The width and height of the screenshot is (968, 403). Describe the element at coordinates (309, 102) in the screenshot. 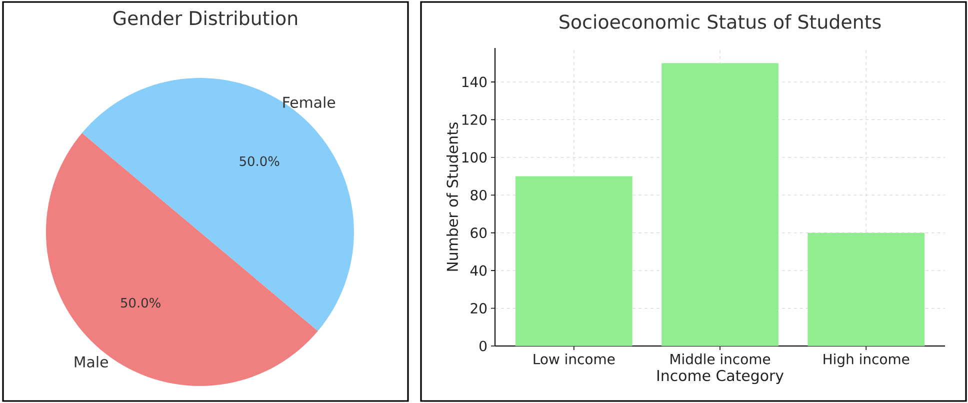

I see `slice-label: Female` at that location.